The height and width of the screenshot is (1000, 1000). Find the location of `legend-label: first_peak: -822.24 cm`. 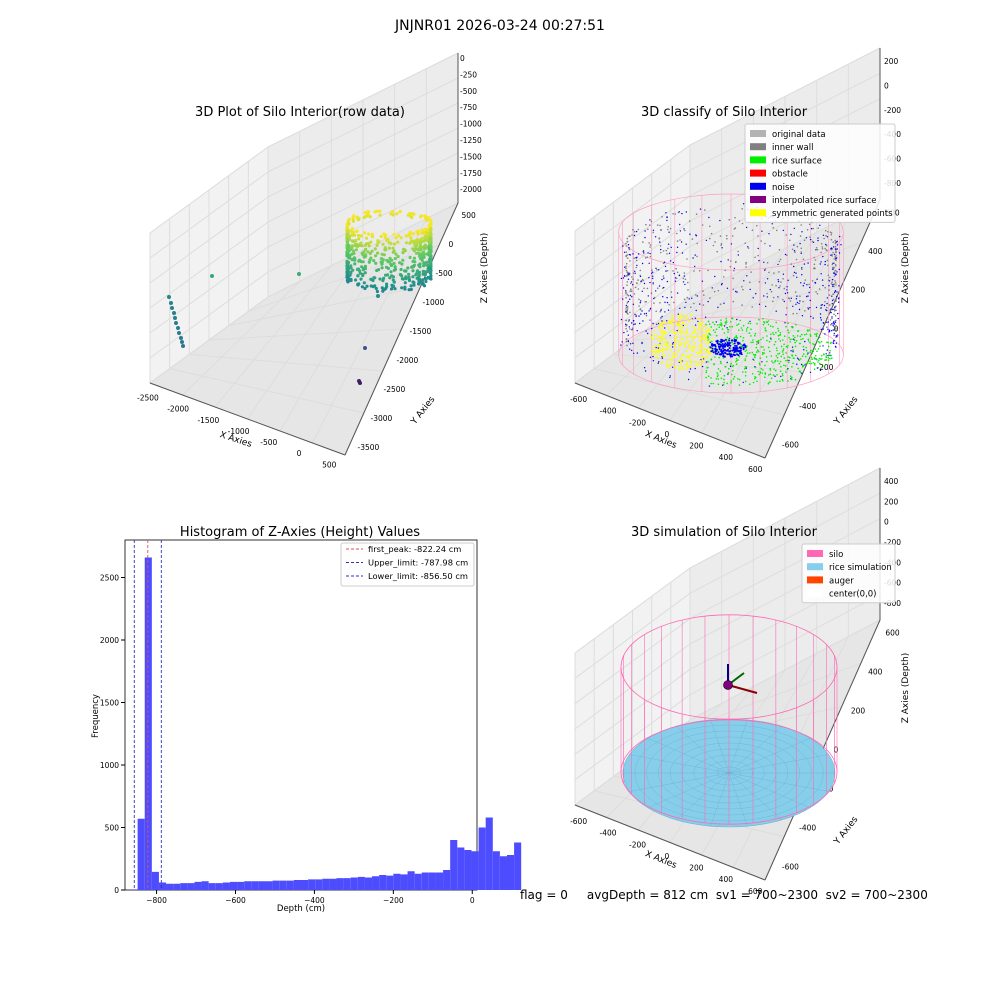

legend-label: first_peak: -822.24 cm is located at coordinates (414, 549).